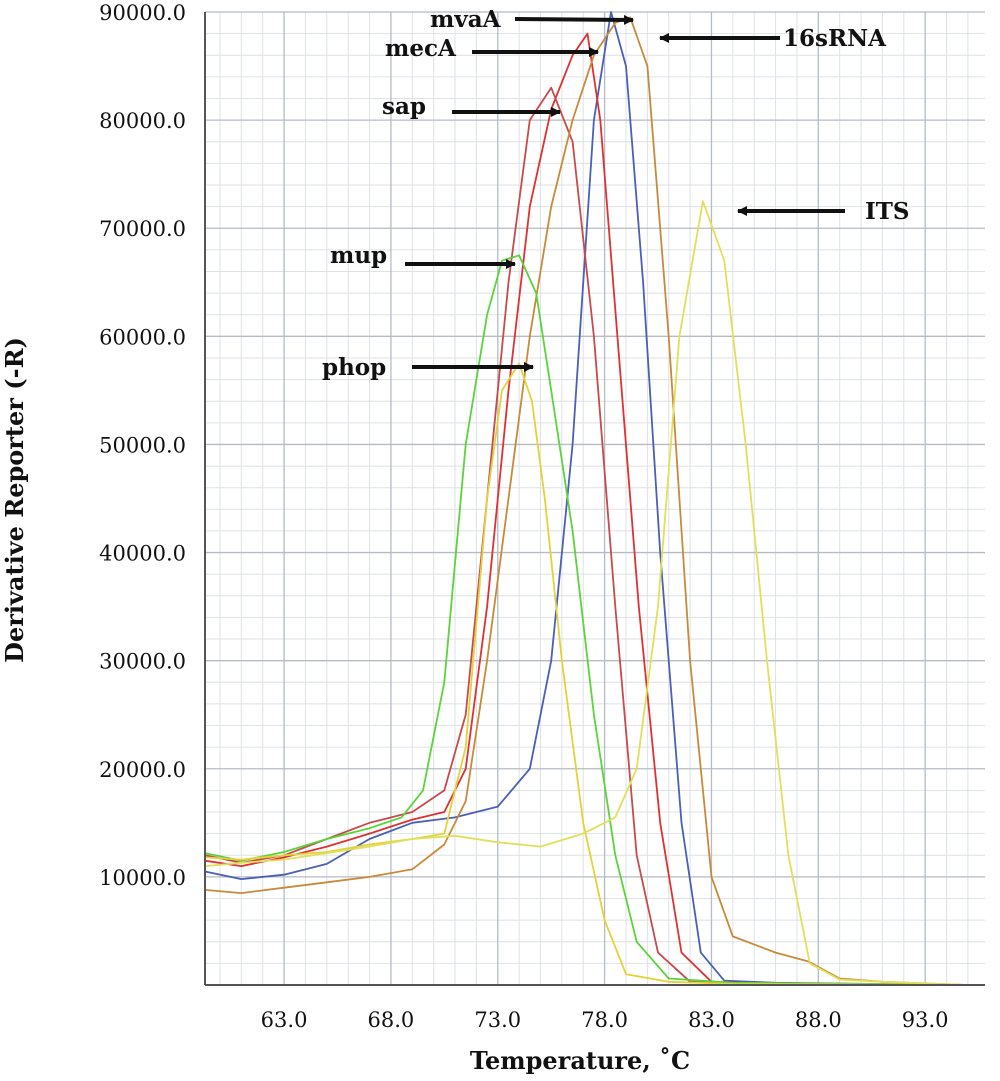 This screenshot has width=1000, height=1081. What do you see at coordinates (142, 554) in the screenshot?
I see `y-tick-label: 40000.0` at bounding box center [142, 554].